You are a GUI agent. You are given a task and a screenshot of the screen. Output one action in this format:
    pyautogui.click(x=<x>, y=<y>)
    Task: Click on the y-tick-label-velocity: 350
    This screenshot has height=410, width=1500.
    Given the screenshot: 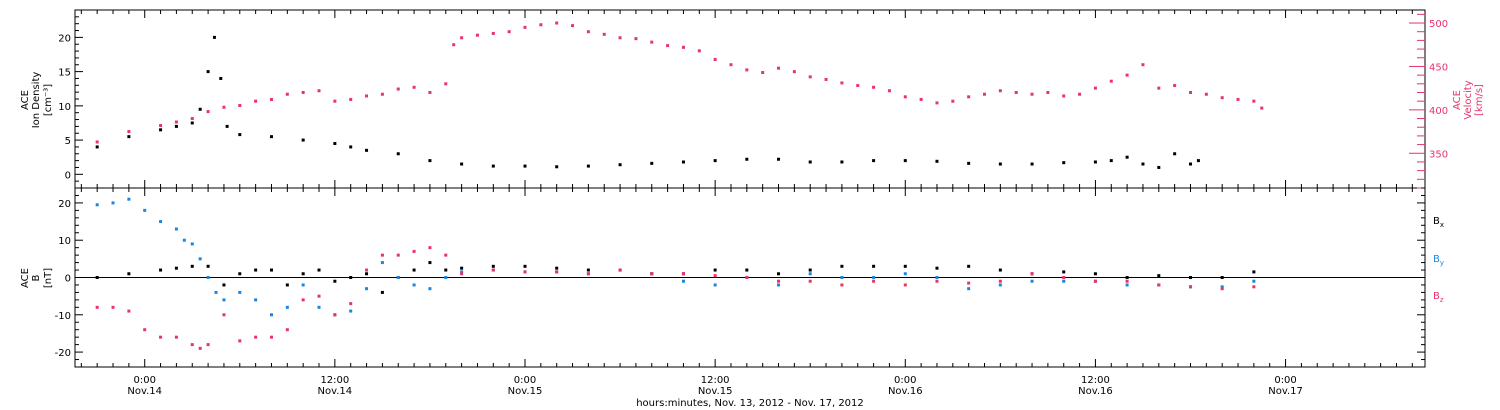 What is the action you would take?
    pyautogui.click(x=1438, y=154)
    